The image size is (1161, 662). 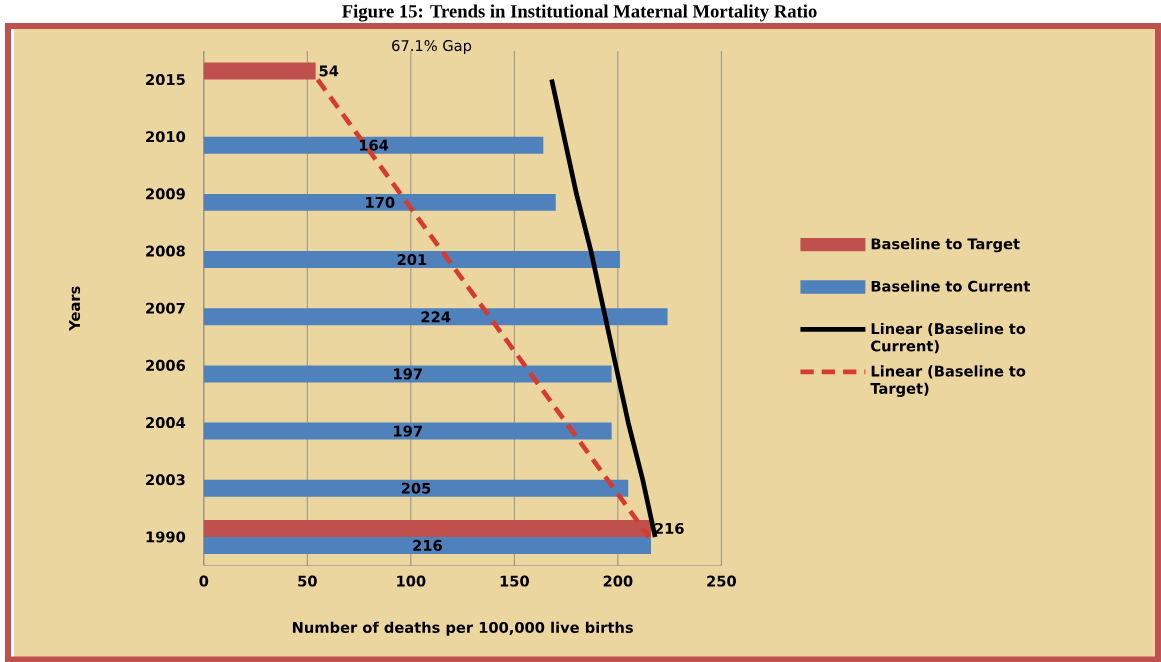 What do you see at coordinates (165, 308) in the screenshot?
I see `y-tick-label: 2007` at bounding box center [165, 308].